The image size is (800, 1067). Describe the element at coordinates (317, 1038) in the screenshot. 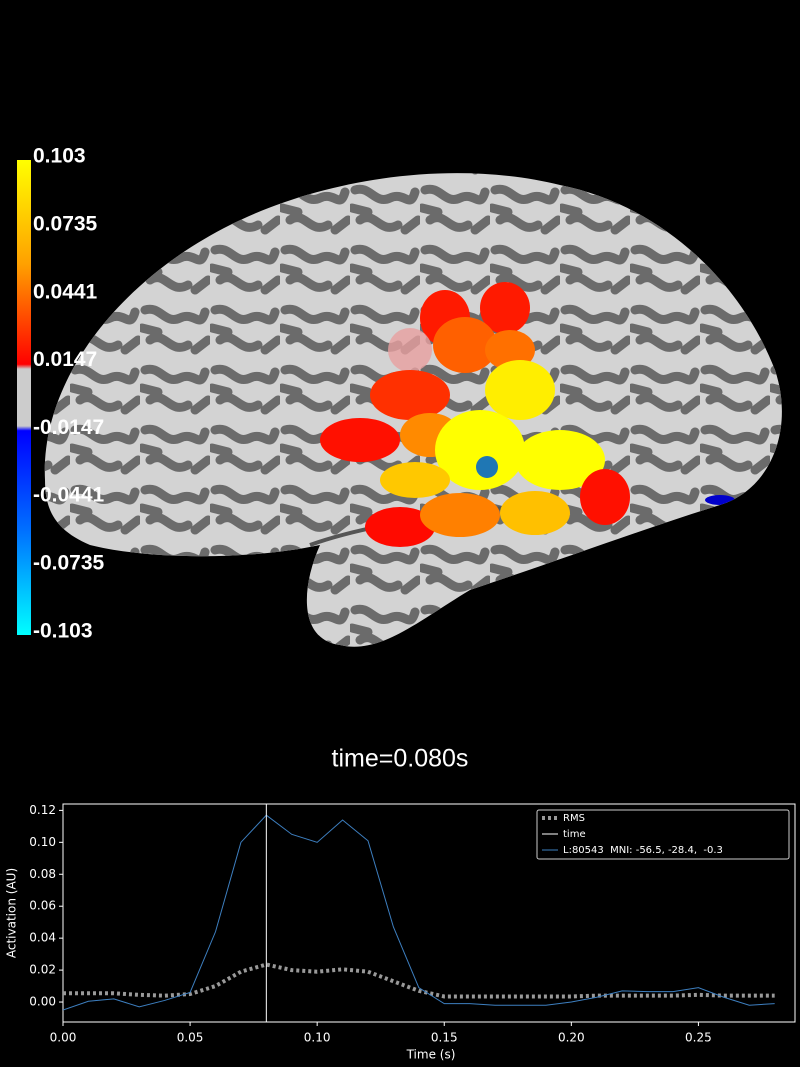

I see `x-tick-label: 0.10` at that location.